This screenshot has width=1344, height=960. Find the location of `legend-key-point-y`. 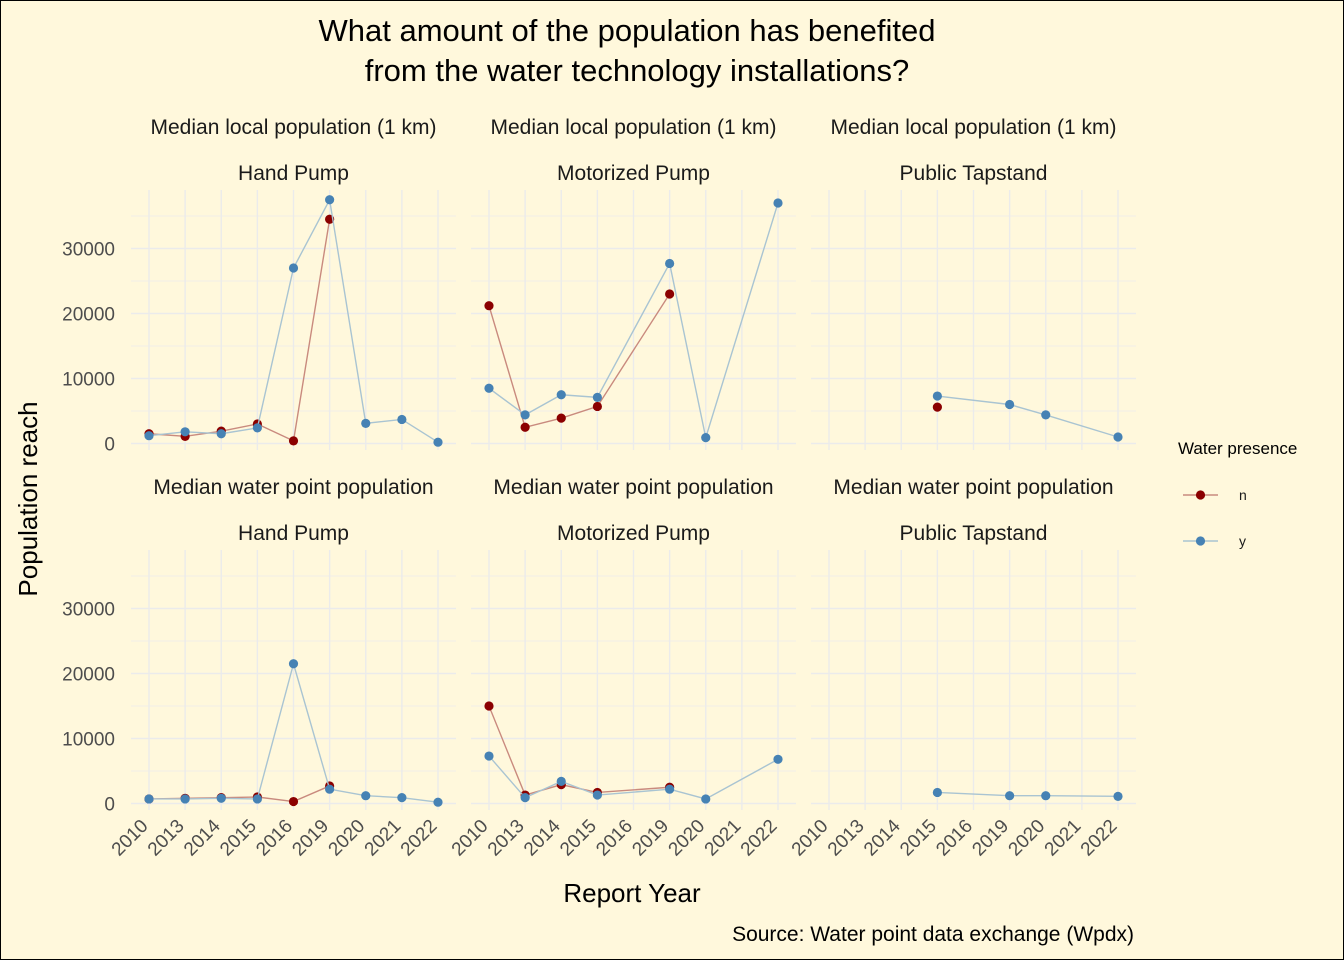

legend-key-point-y is located at coordinates (1200, 541).